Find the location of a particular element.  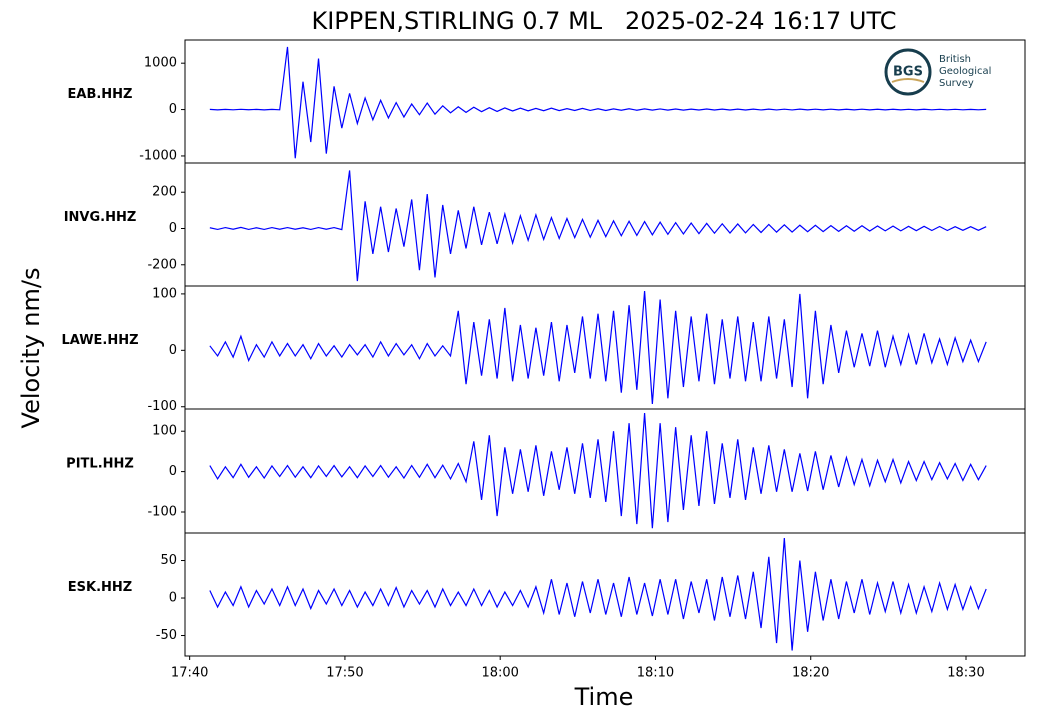

y-tick-label: -1000 is located at coordinates (158, 155).